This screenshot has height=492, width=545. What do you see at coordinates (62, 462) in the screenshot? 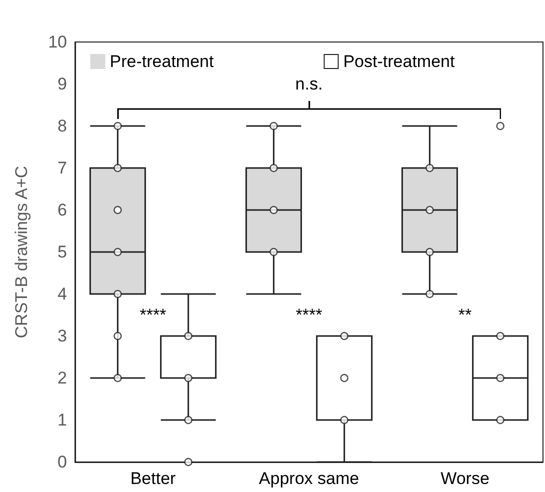
I see `y-tick-label: 0` at bounding box center [62, 462].